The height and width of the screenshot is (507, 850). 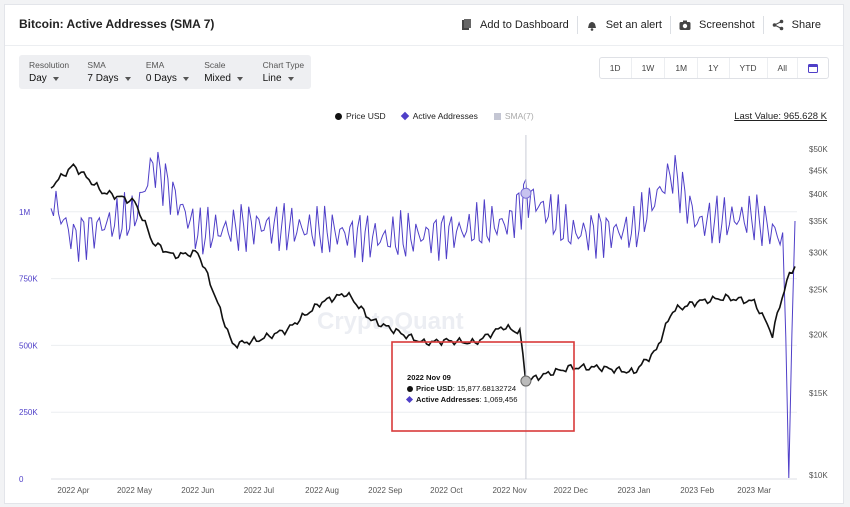 What do you see at coordinates (38, 78) in the screenshot?
I see `resolution-value: Day` at bounding box center [38, 78].